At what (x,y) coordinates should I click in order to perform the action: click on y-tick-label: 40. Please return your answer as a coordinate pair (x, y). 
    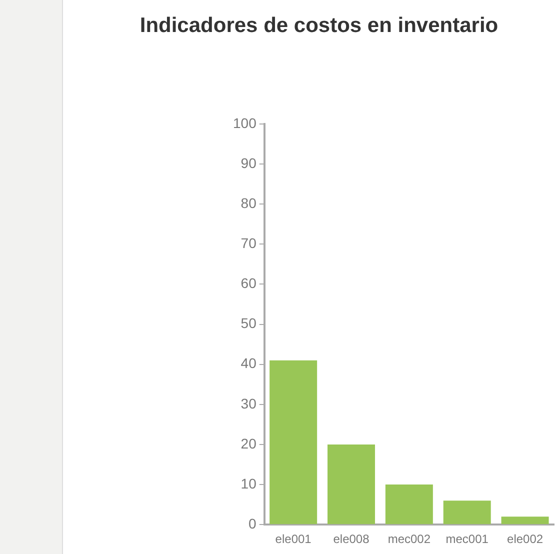
    Looking at the image, I should click on (248, 363).